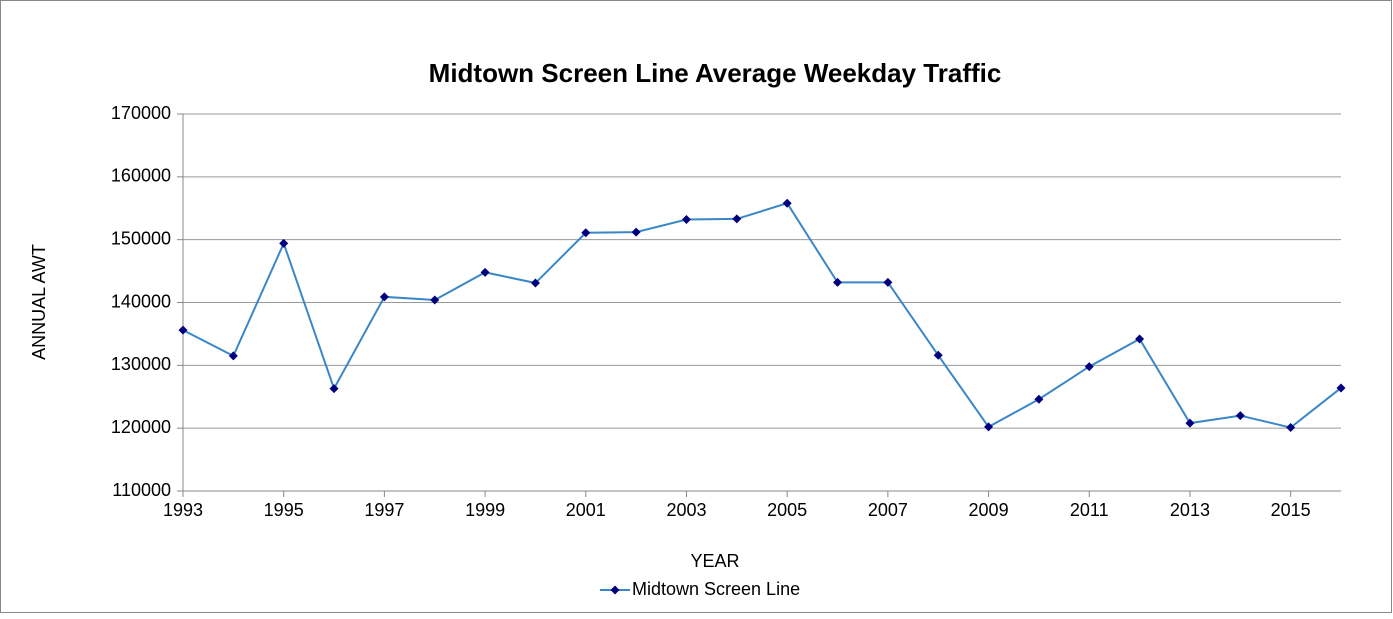  Describe the element at coordinates (141, 301) in the screenshot. I see `y-tick-label: 140000` at that location.